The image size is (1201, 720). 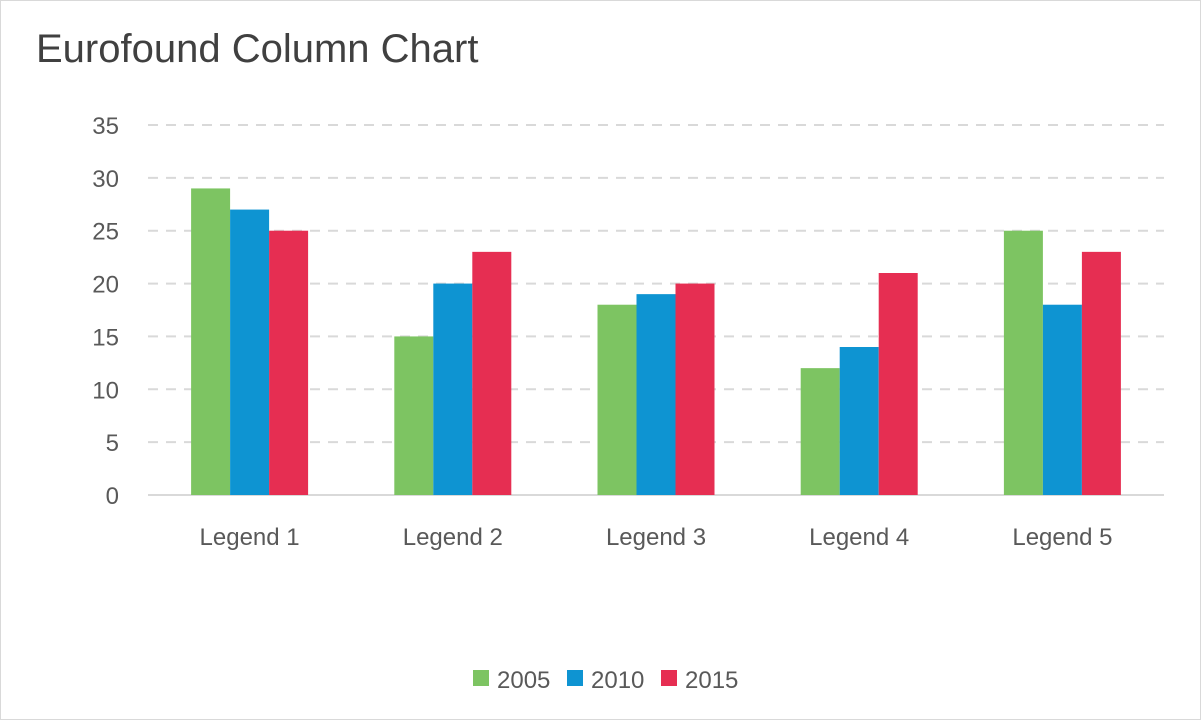 What do you see at coordinates (105, 337) in the screenshot?
I see `y-tick-label: 15` at bounding box center [105, 337].